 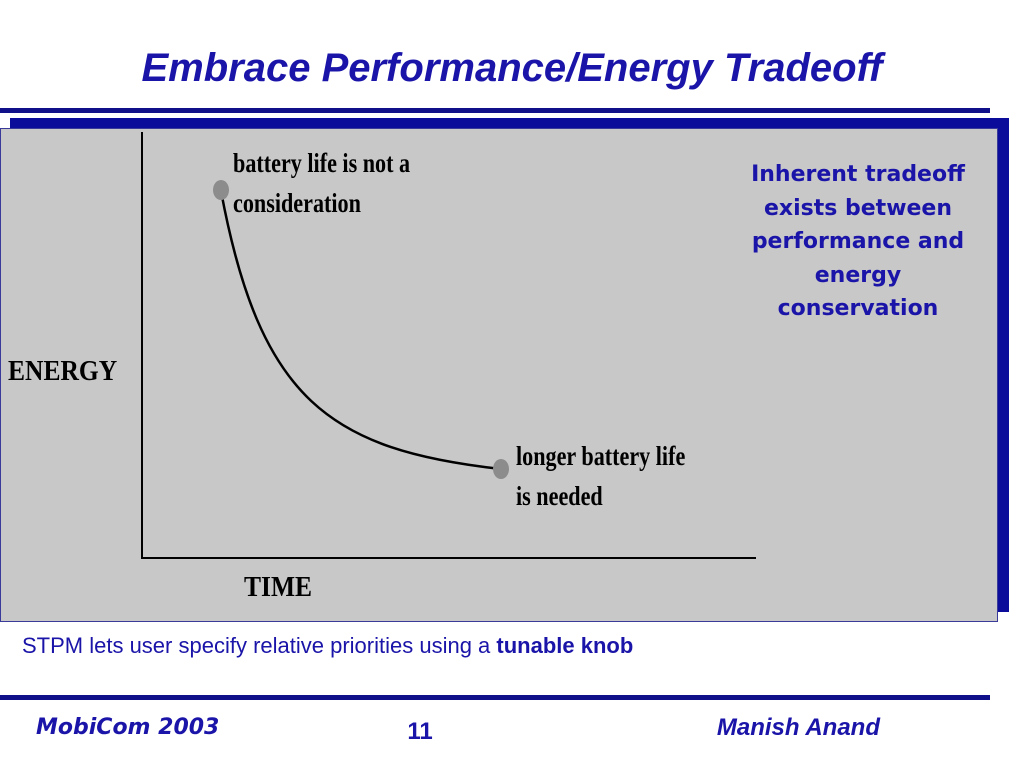 What do you see at coordinates (128, 727) in the screenshot?
I see `footer-conference: MobiCom 2003` at bounding box center [128, 727].